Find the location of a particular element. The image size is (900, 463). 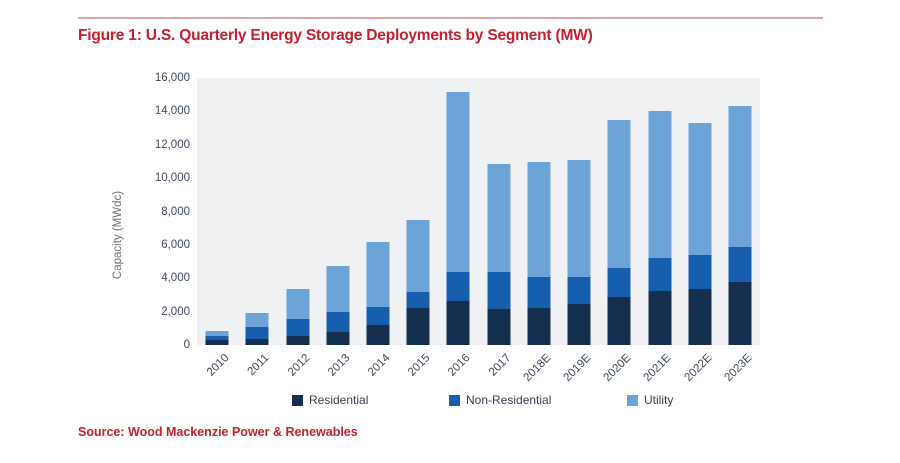

legend-item-non-residential: Non-Residential is located at coordinates (500, 400).